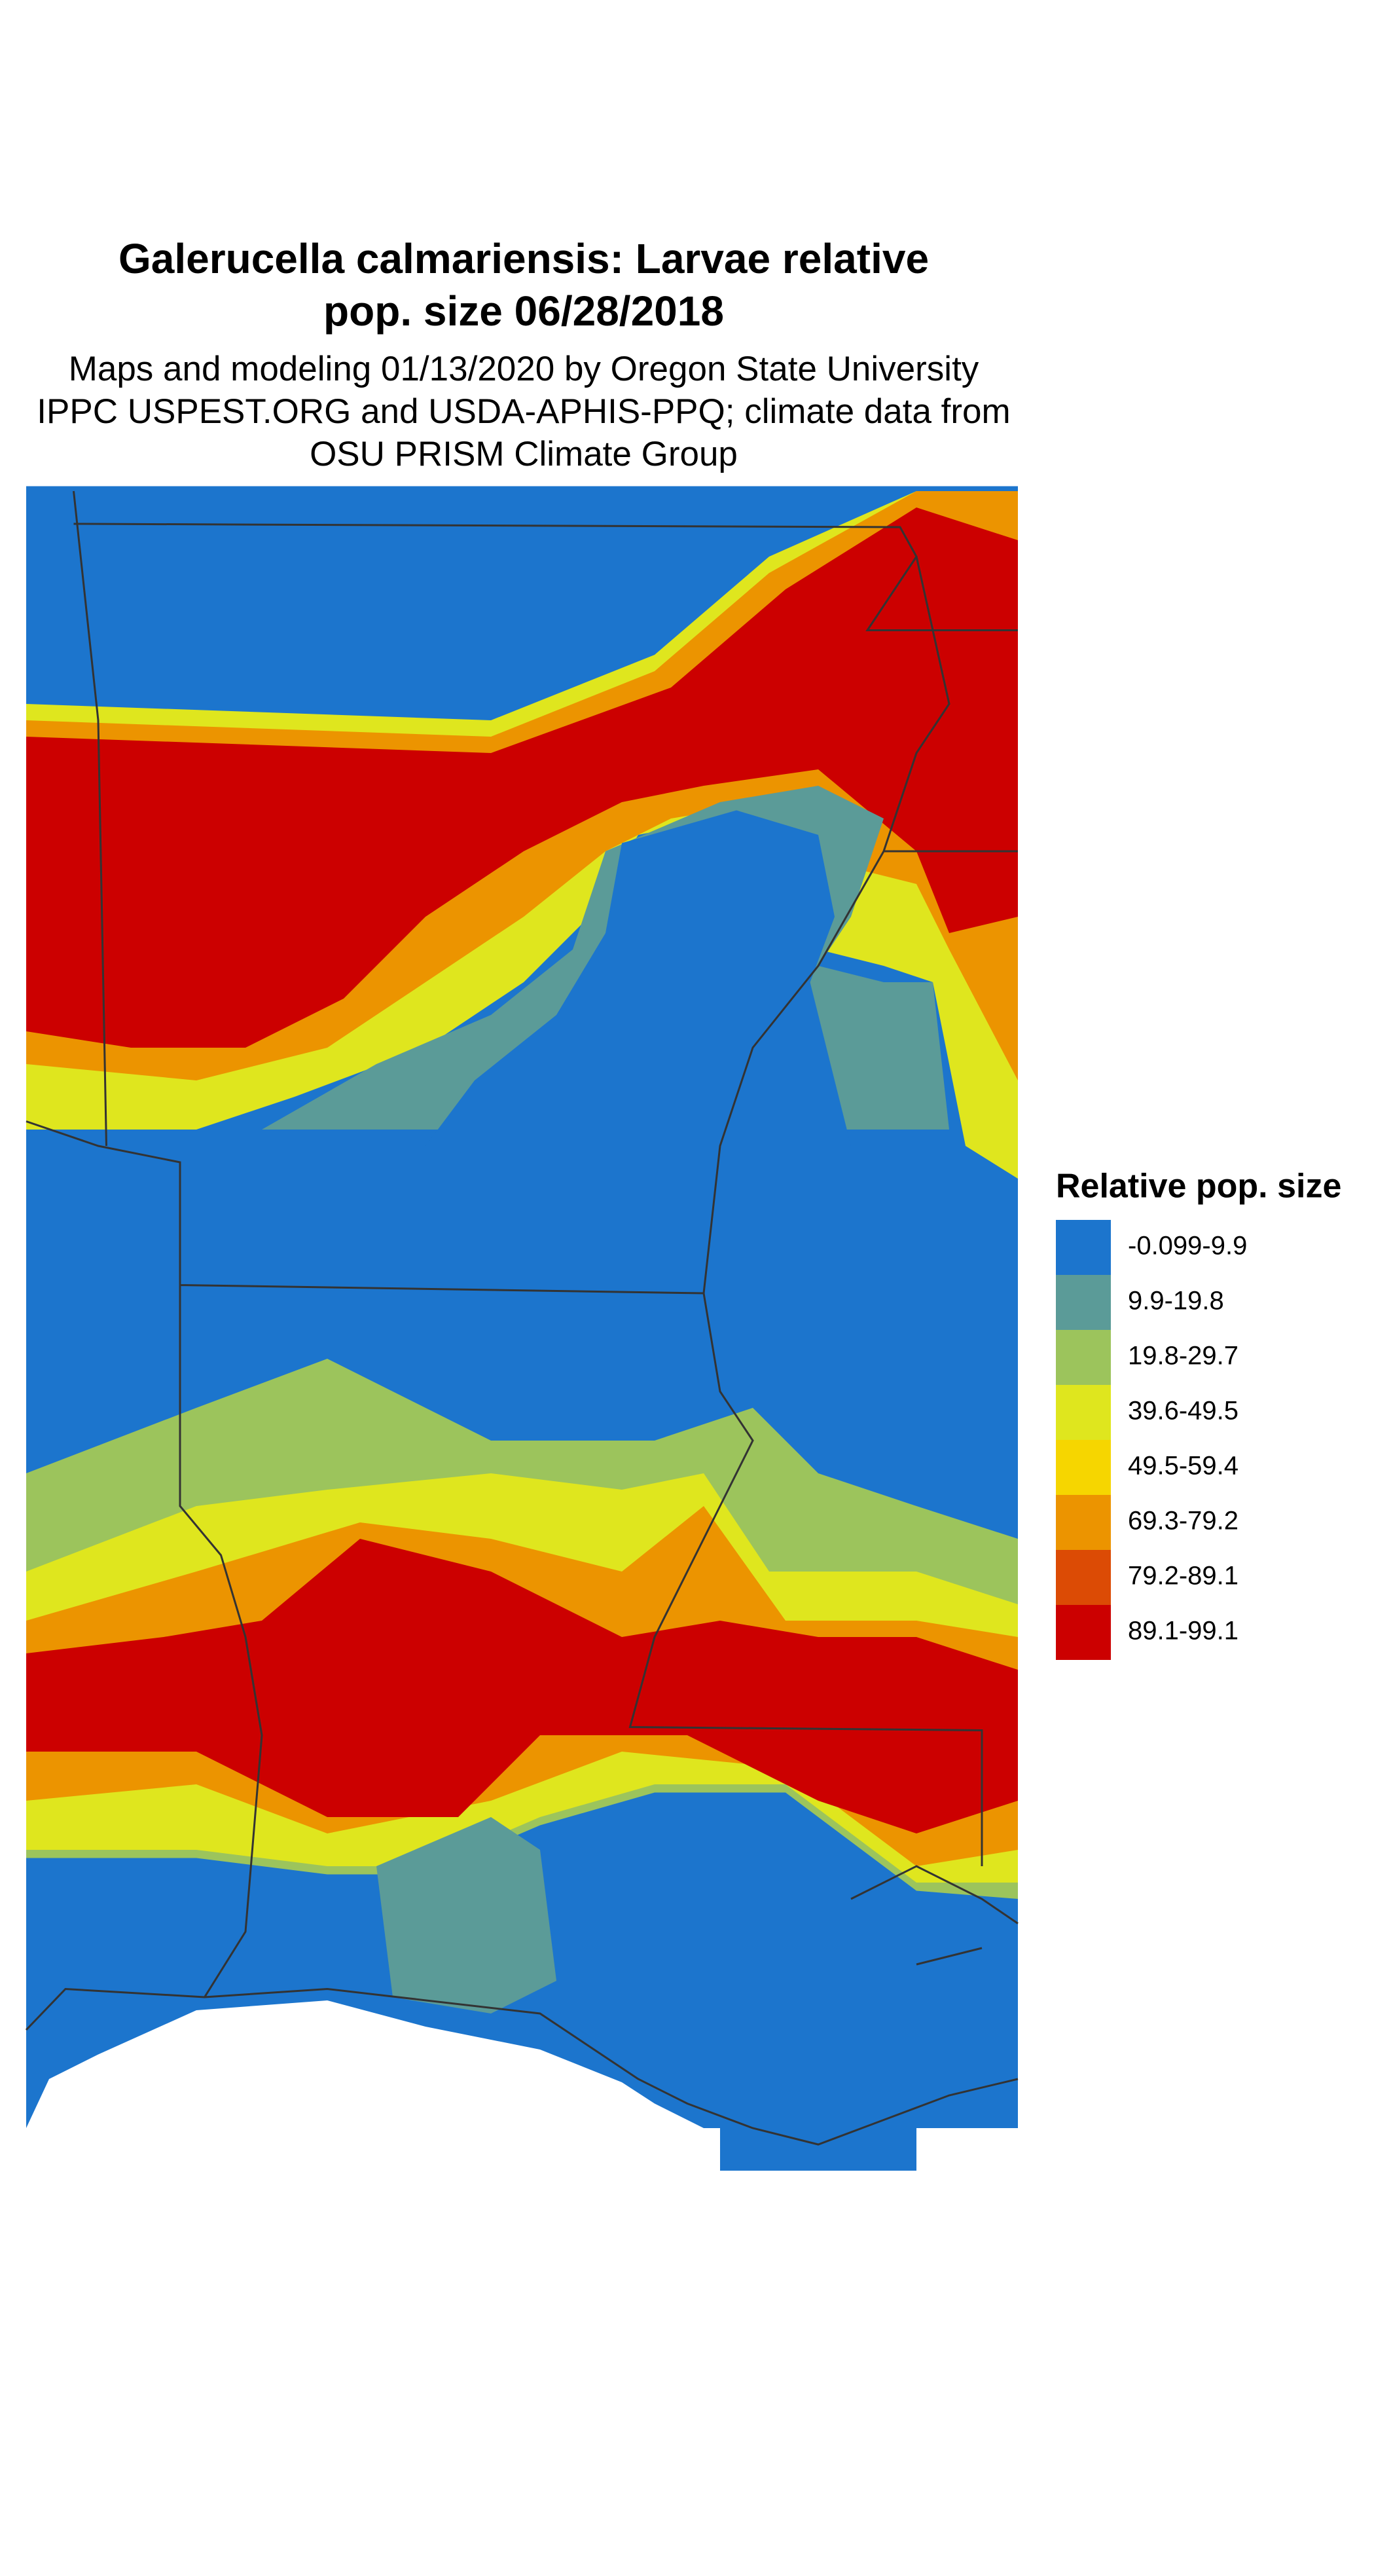 The image size is (1374, 2576). Describe the element at coordinates (1176, 1301) in the screenshot. I see `legend-label: 9.9-19.8` at that location.